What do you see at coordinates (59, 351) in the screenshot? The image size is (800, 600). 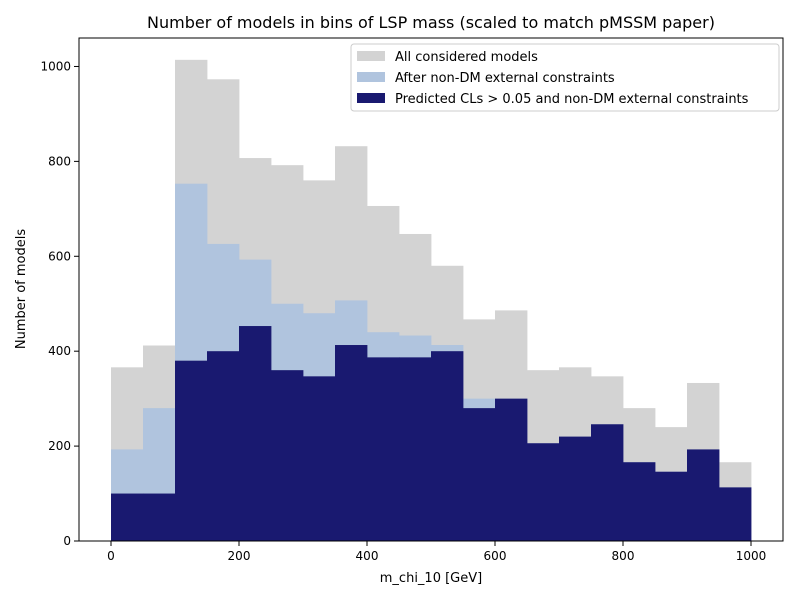 I see `y-tick-label: 400` at bounding box center [59, 351].